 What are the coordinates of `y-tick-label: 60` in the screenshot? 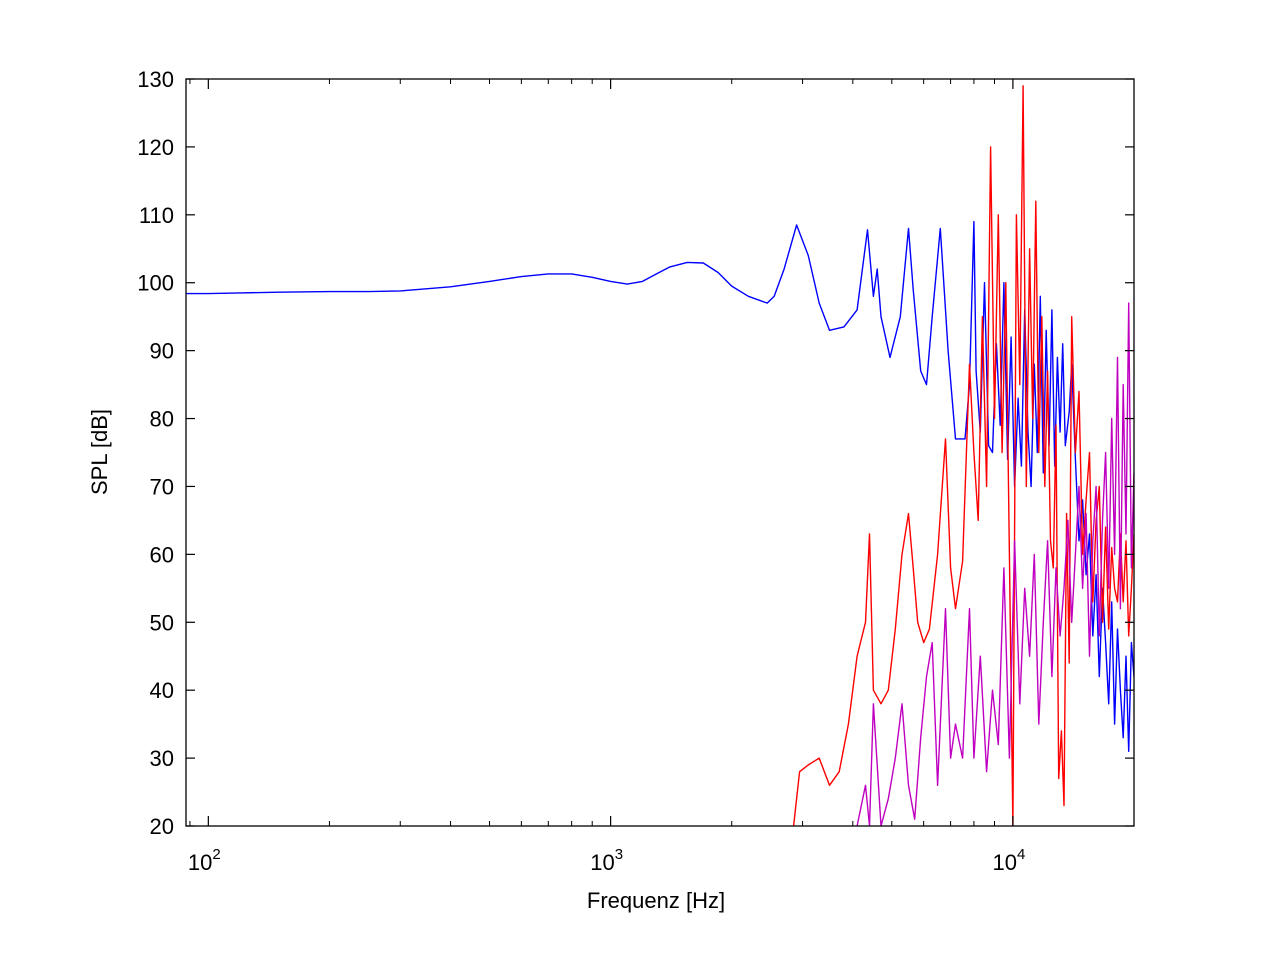 It's located at (162, 554).